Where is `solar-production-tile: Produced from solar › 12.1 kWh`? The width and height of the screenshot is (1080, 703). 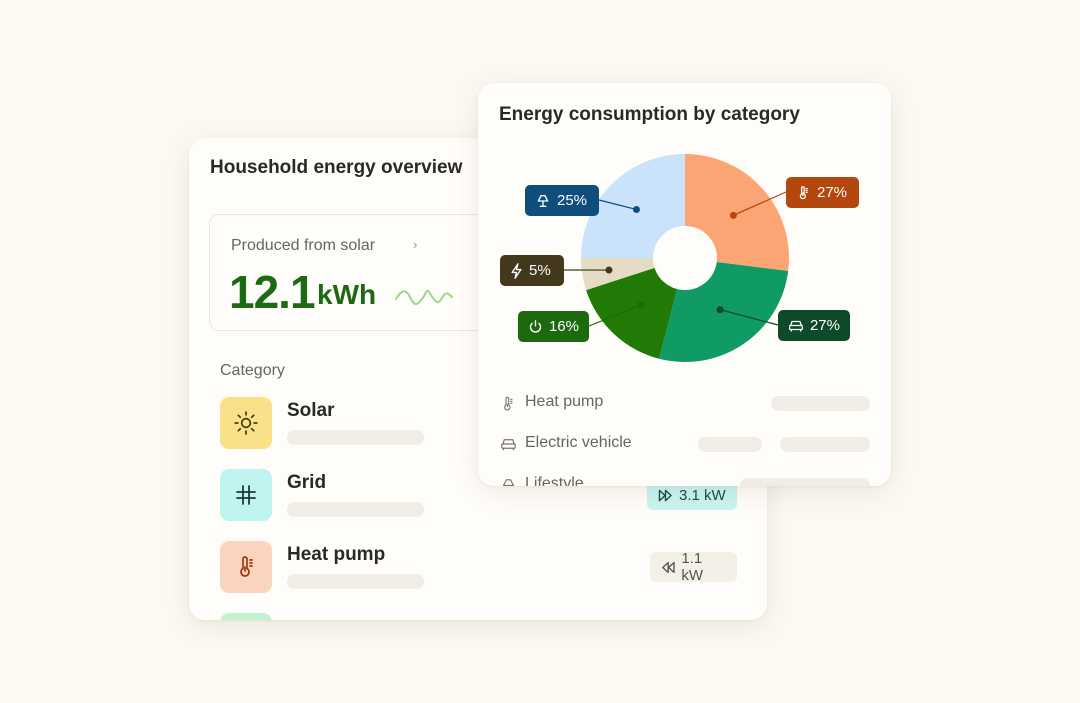
solar-production-tile: Produced from solar › 12.1 kWh is located at coordinates (375, 272).